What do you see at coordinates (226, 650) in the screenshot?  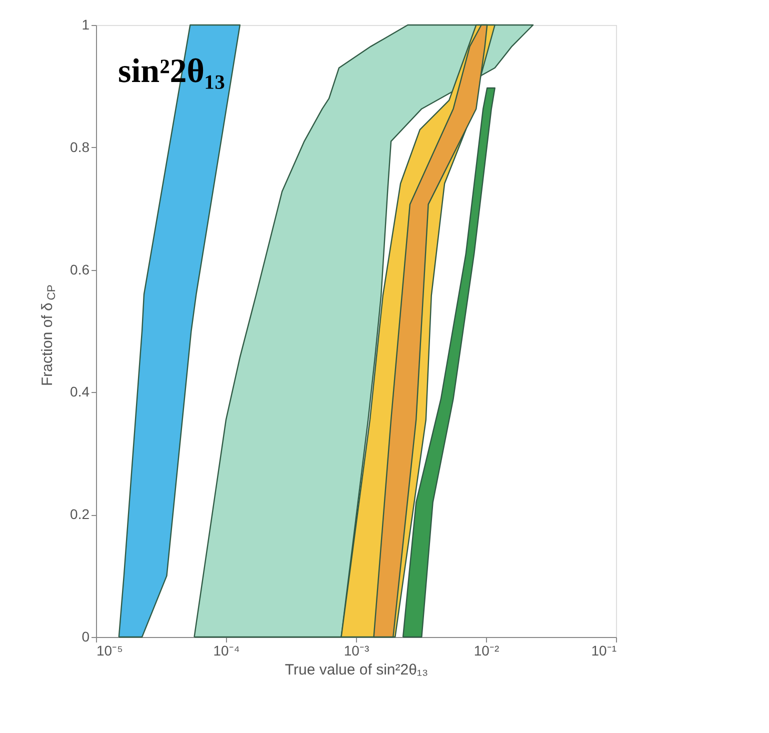 I see `x-tick-label: 10⁻⁴` at bounding box center [226, 650].